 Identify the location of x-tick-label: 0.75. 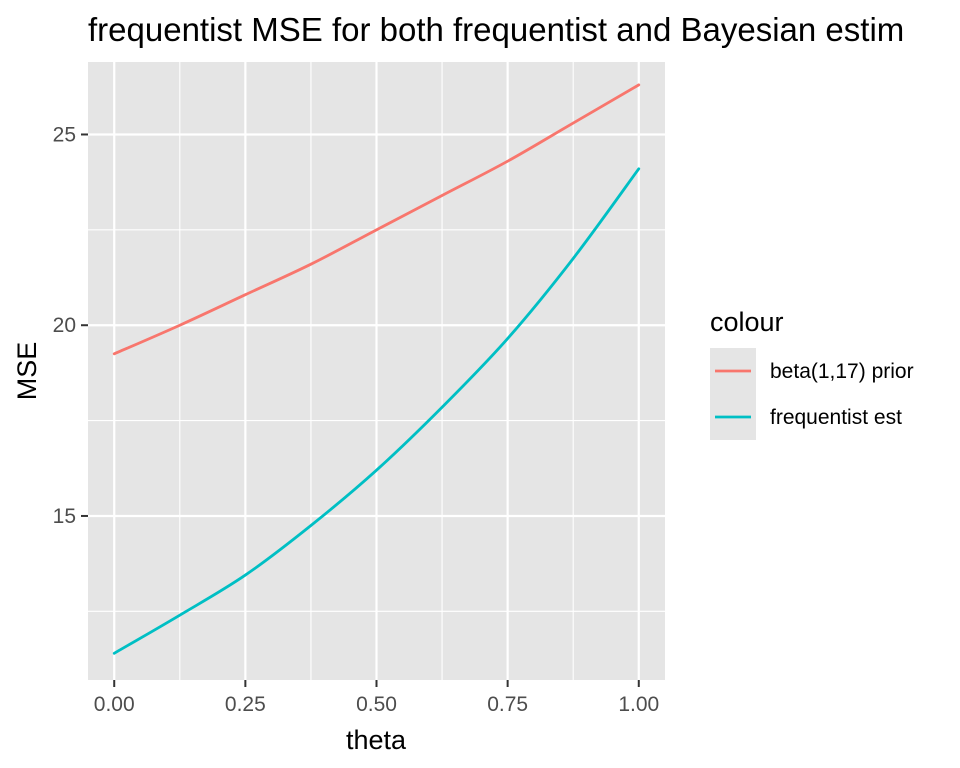
(507, 704).